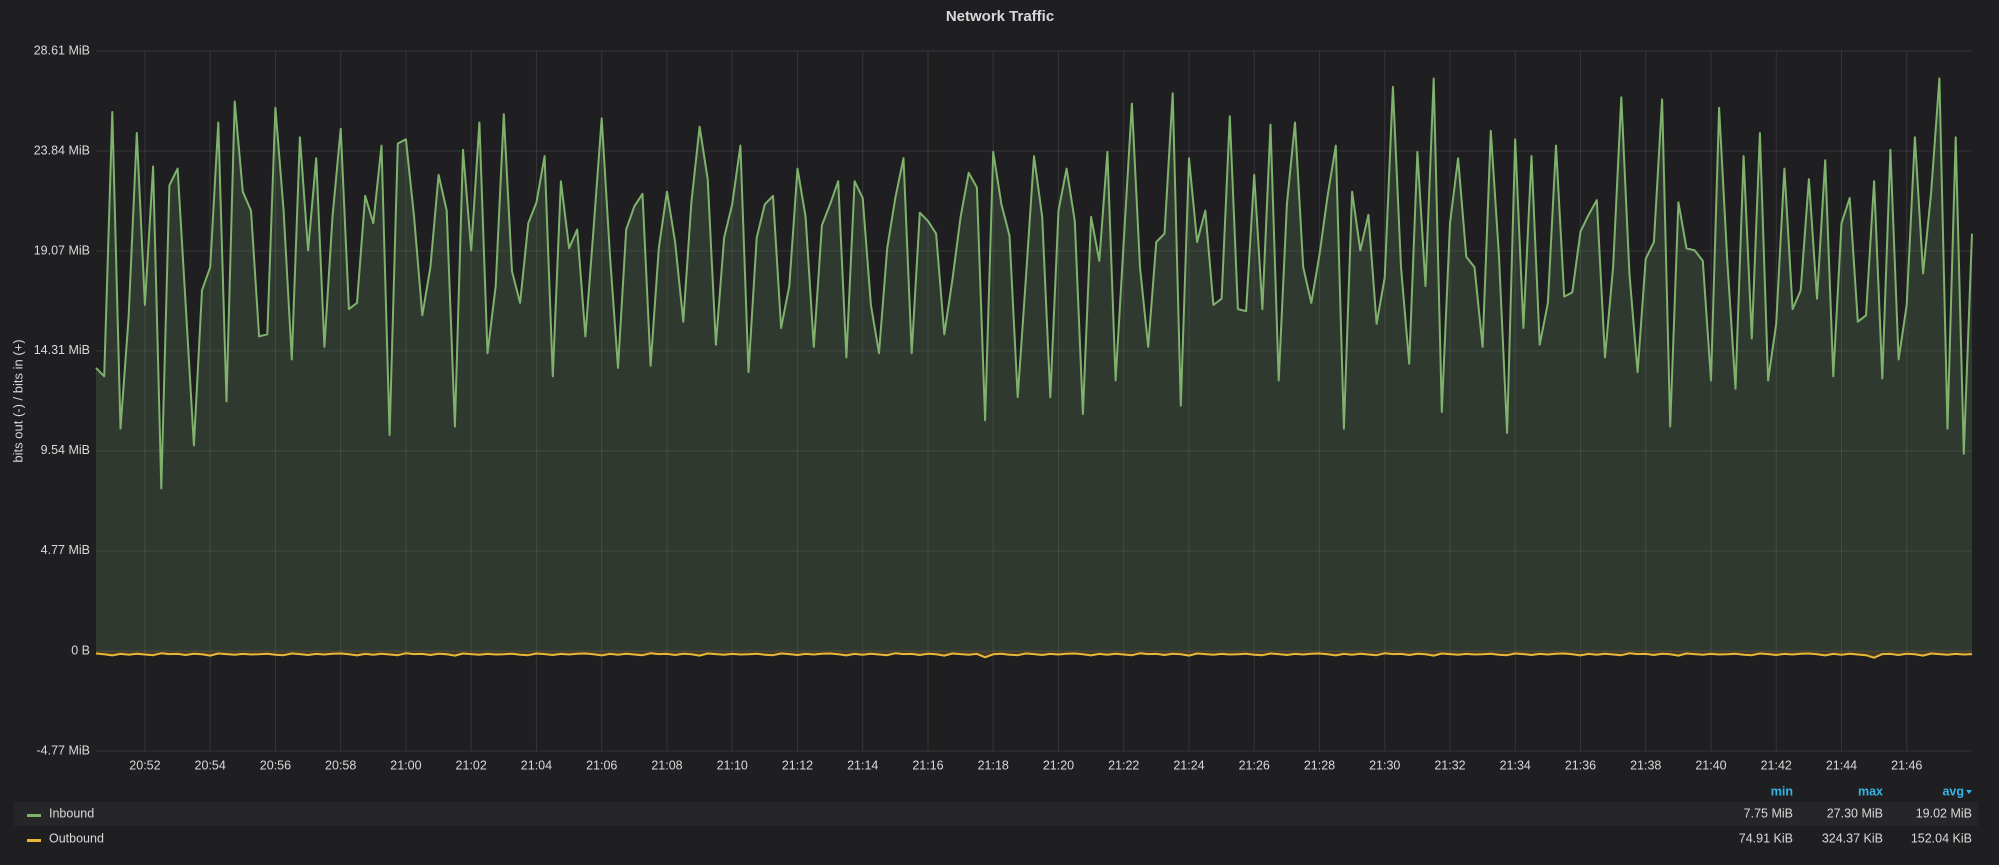 The width and height of the screenshot is (1999, 865). What do you see at coordinates (17, 400) in the screenshot?
I see `y-axis-label: bits out (-) / bits in (+)` at bounding box center [17, 400].